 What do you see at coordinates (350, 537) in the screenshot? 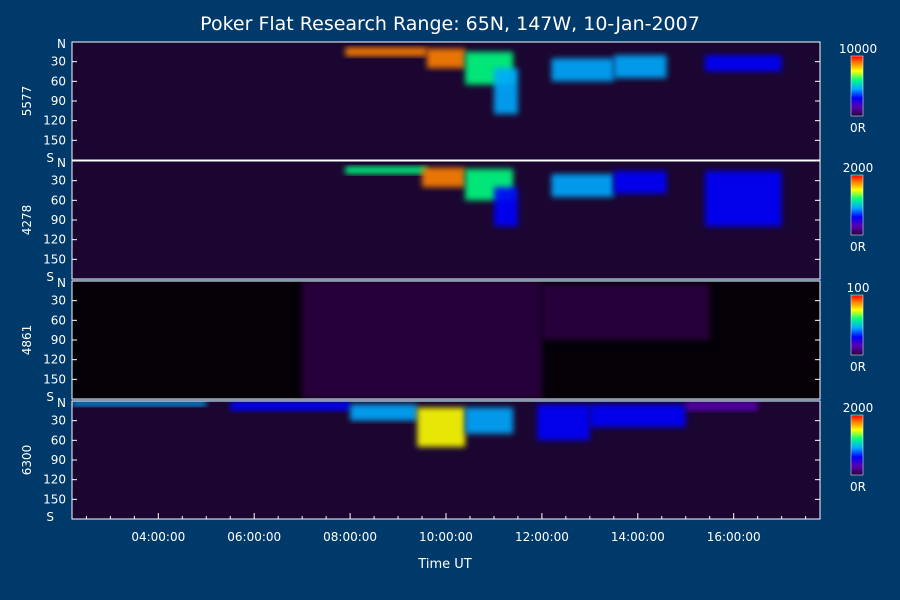
I see `x-tick-label: 08:00:00` at bounding box center [350, 537].